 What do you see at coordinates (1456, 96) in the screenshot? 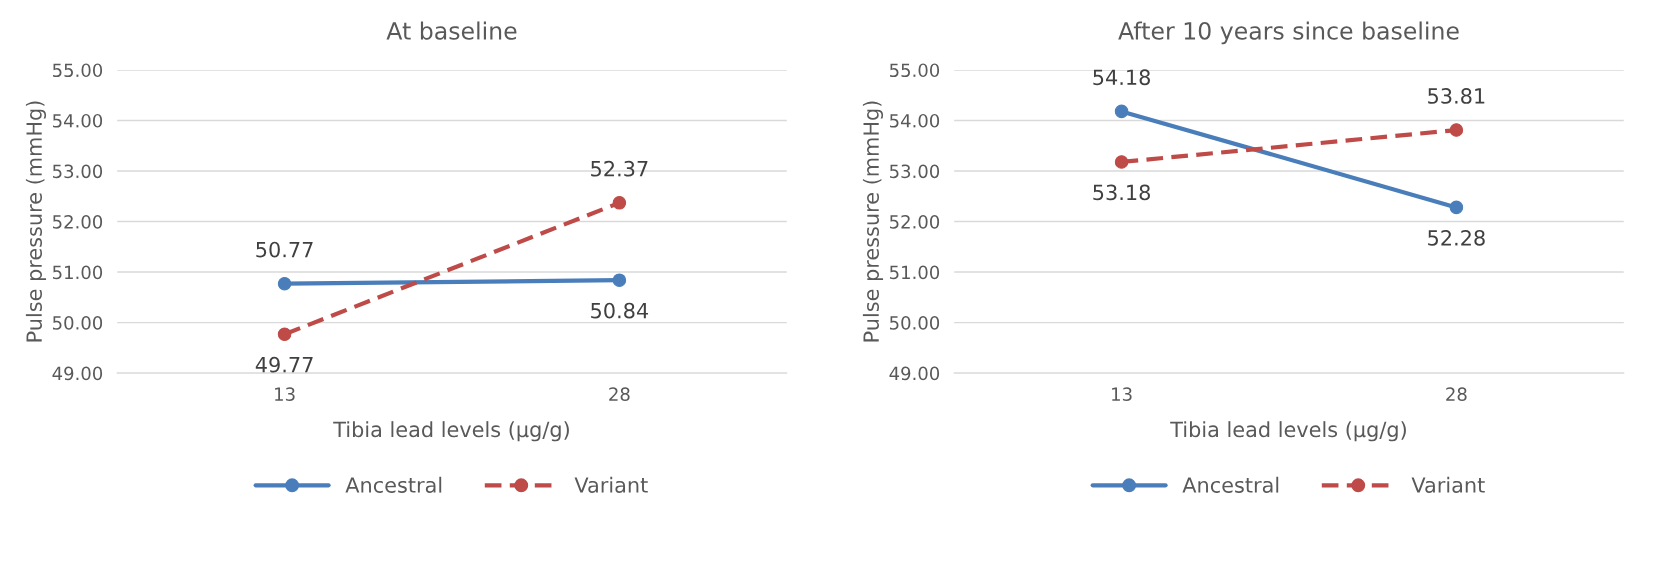
I see `data-label: 53.81` at bounding box center [1456, 96].